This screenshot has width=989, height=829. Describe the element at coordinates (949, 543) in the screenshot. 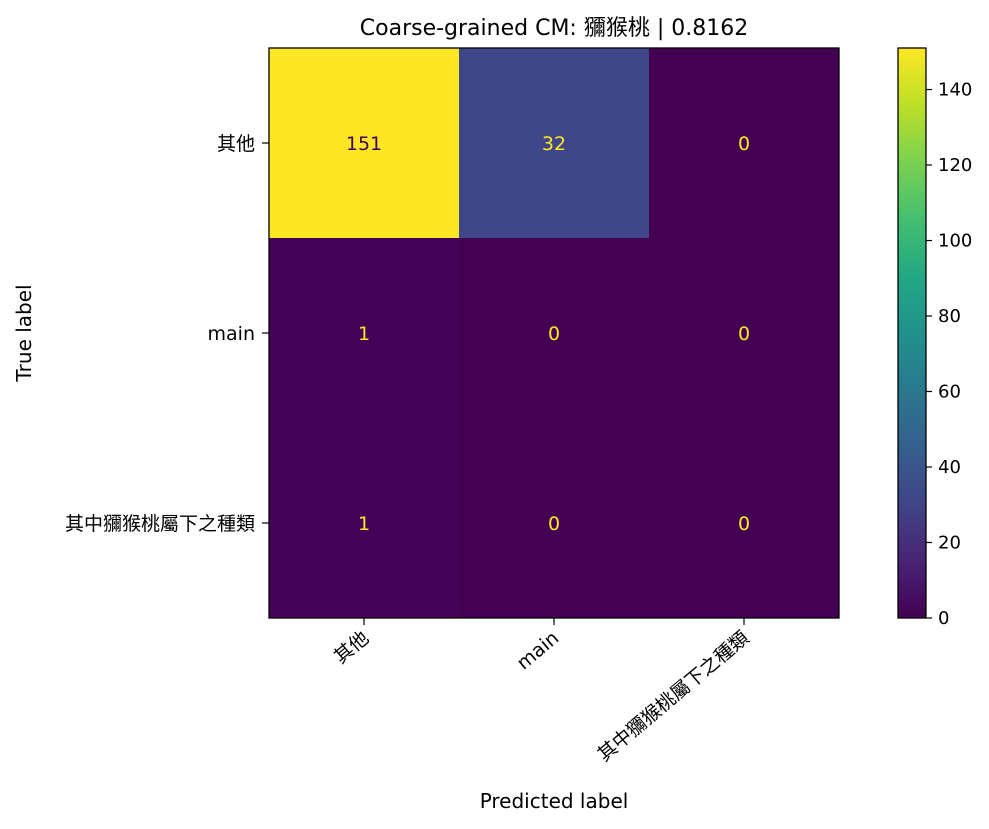

I see `colorbar-tick-label: 20` at that location.